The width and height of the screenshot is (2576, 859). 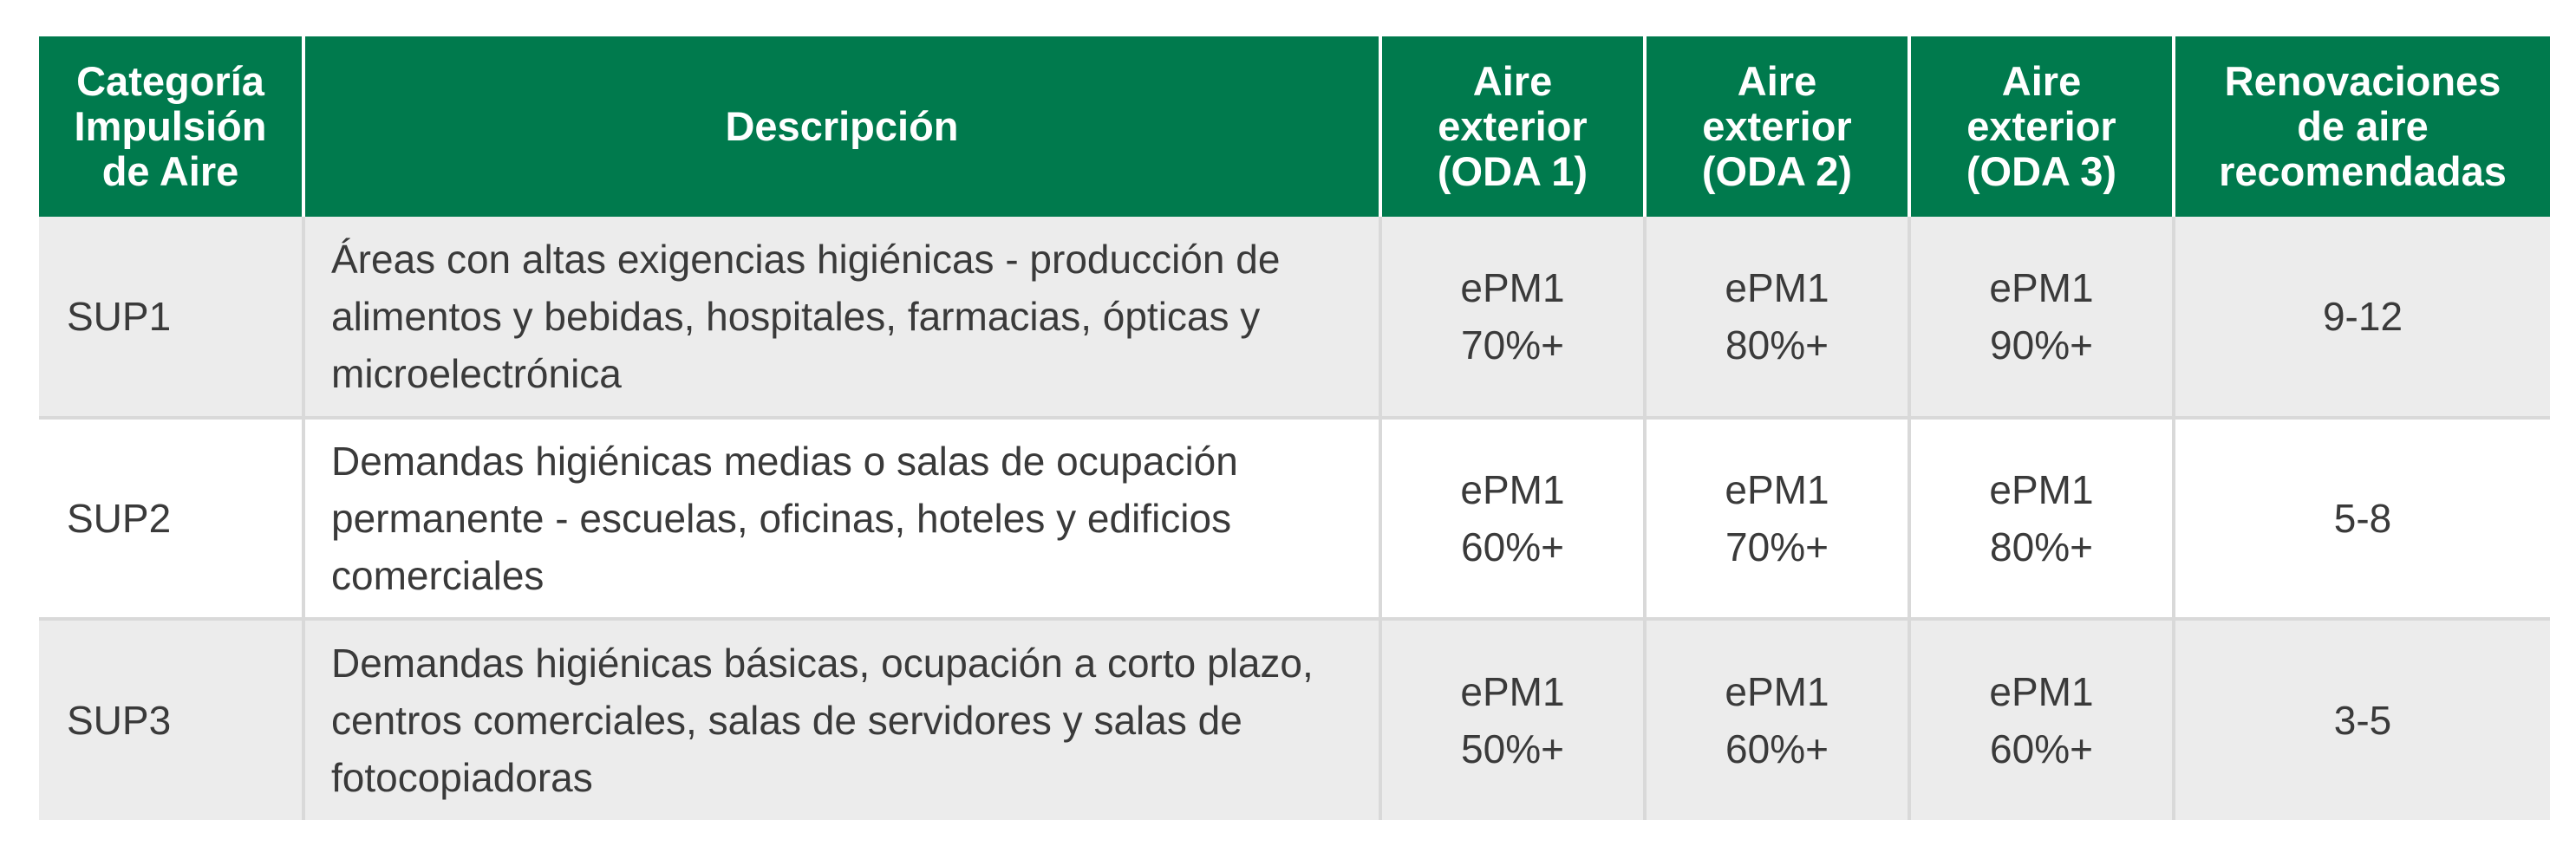 What do you see at coordinates (172, 126) in the screenshot?
I see `header-categoria: Categoría Impulsión de Aire` at bounding box center [172, 126].